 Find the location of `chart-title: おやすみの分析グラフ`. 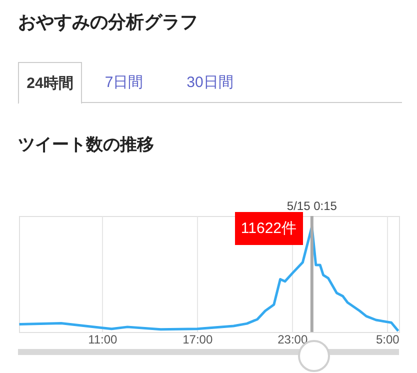

chart-title: おやすみの分析グラフ is located at coordinates (108, 22).